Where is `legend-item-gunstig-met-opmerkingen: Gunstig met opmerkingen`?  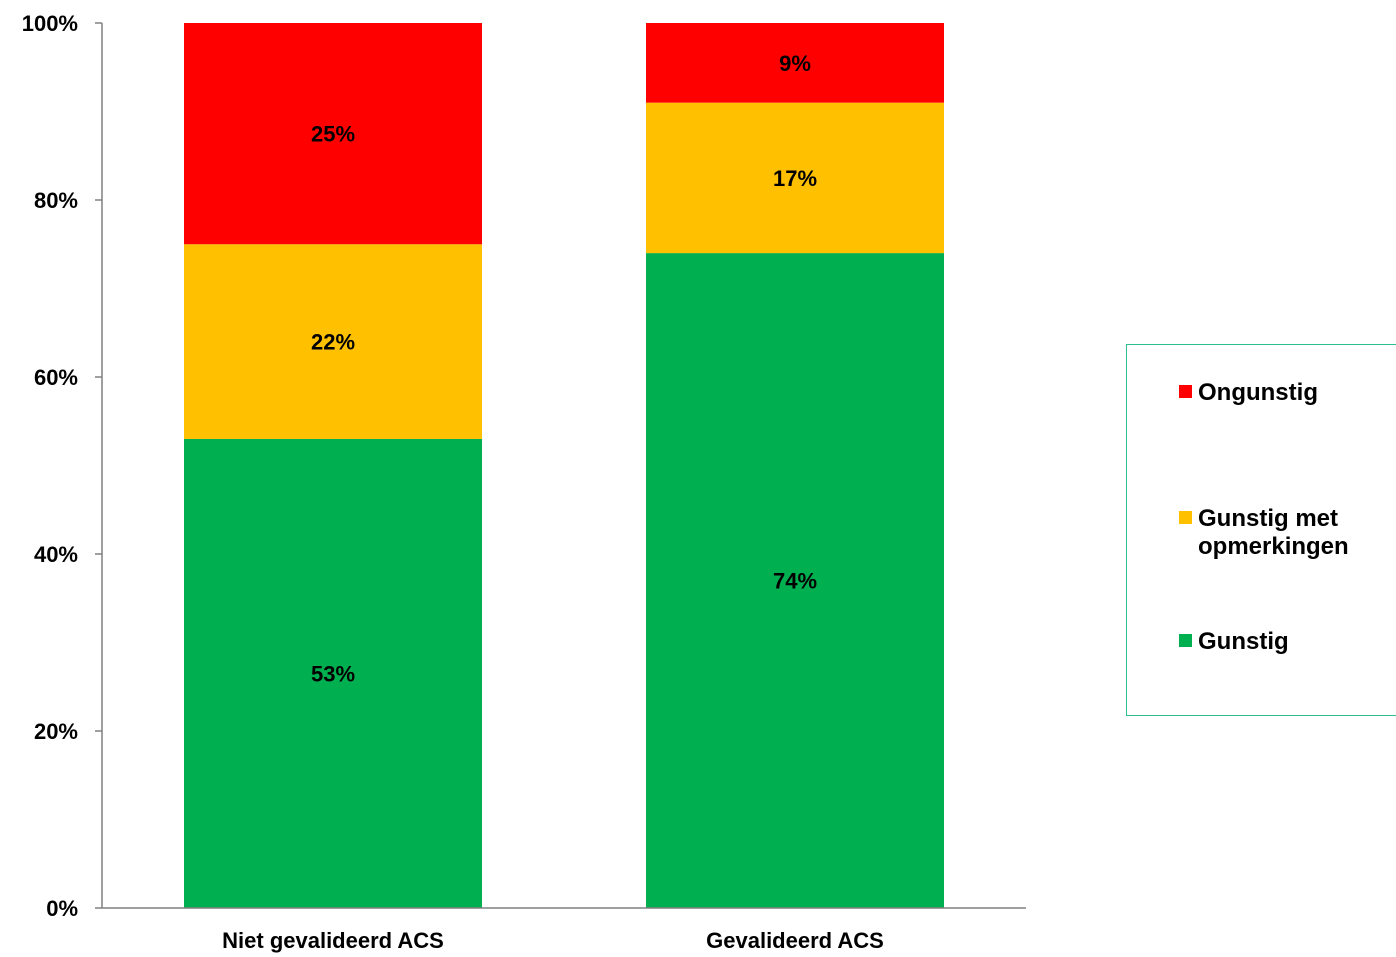 legend-item-gunstig-met-opmerkingen: Gunstig met opmerkingen is located at coordinates (1278, 533).